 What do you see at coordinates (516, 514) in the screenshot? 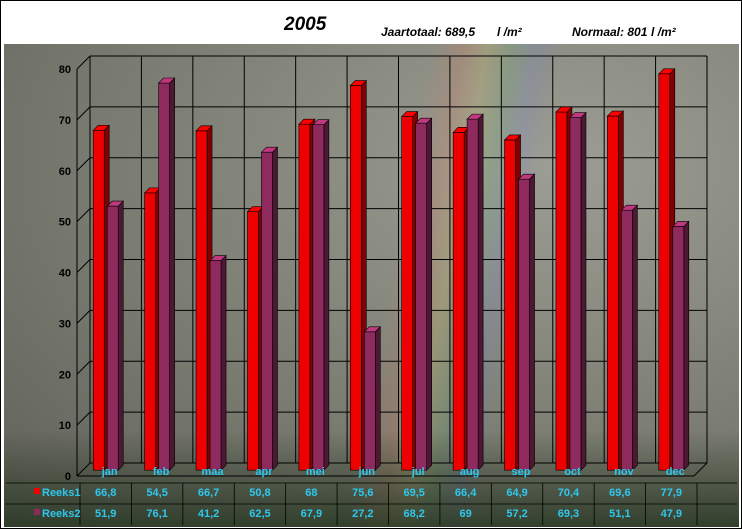
I see `table-value: 57,2` at bounding box center [516, 514].